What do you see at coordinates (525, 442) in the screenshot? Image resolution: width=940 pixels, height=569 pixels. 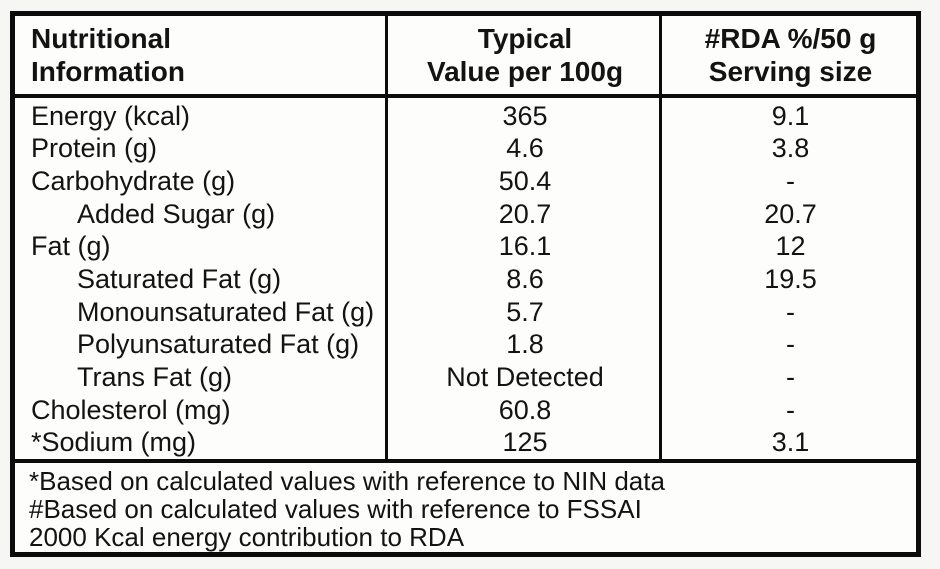 I see `typical-value: 125` at bounding box center [525, 442].